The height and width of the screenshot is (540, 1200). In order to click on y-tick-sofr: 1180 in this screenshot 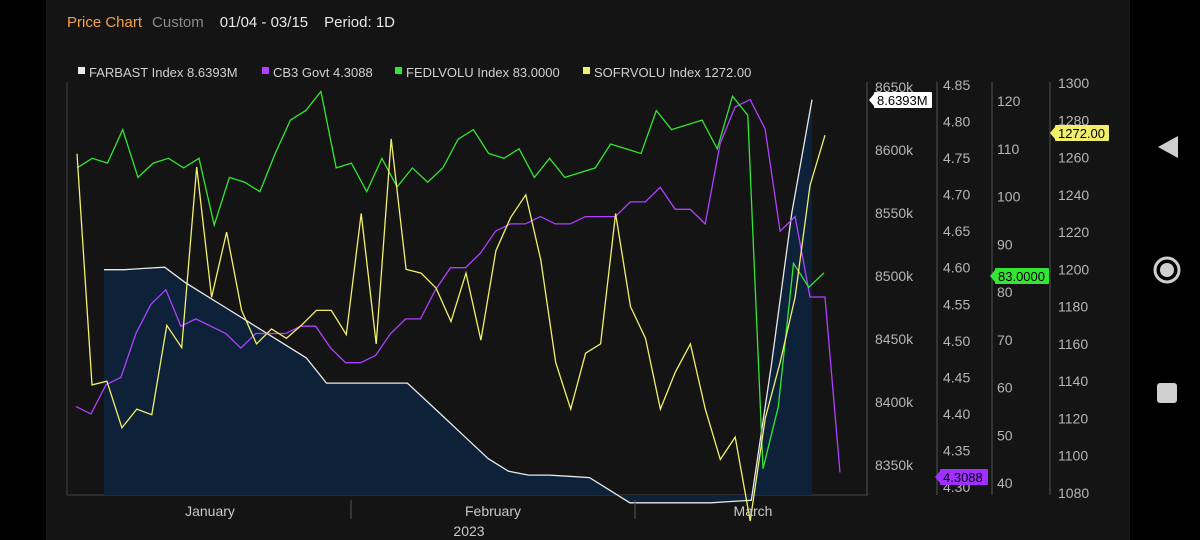, I will do `click(1073, 307)`.